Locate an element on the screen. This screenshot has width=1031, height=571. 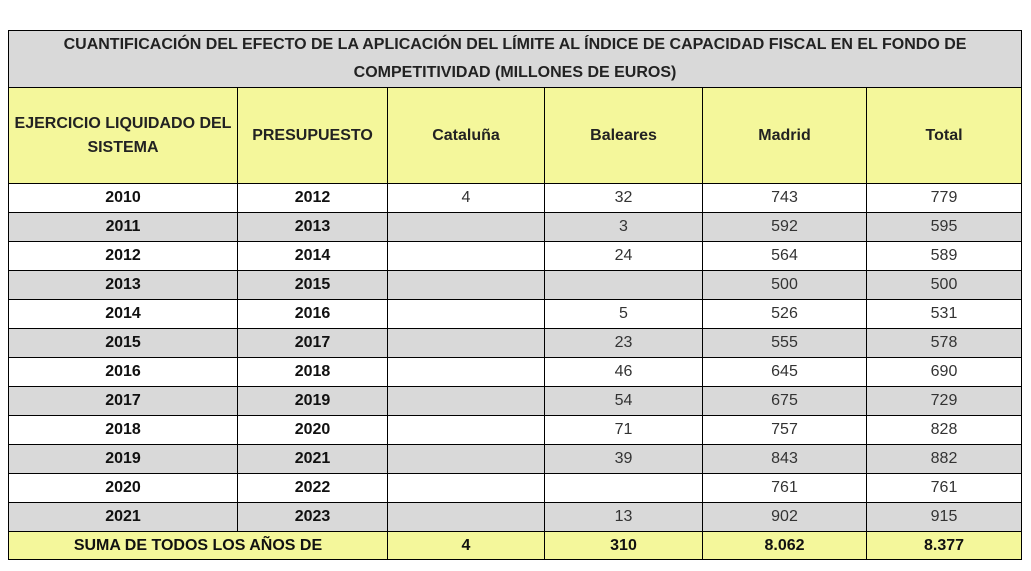
table-cell: 4 is located at coordinates (466, 198).